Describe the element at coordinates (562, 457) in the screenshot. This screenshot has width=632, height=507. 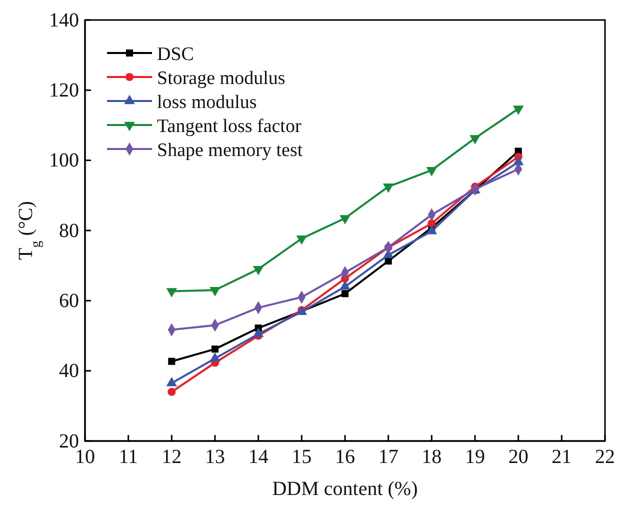
I see `x-tick-label: 21` at that location.